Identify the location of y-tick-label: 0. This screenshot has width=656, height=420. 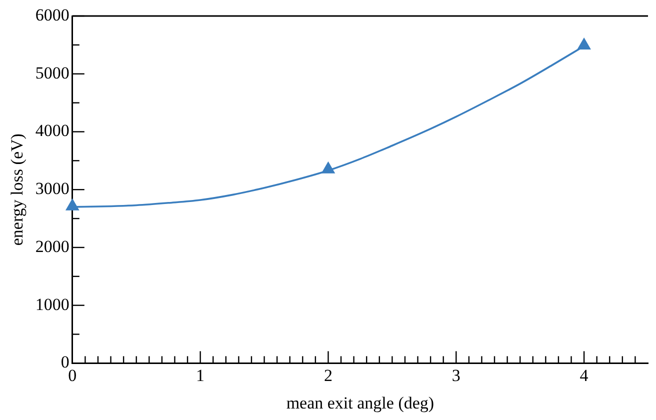
(65, 362).